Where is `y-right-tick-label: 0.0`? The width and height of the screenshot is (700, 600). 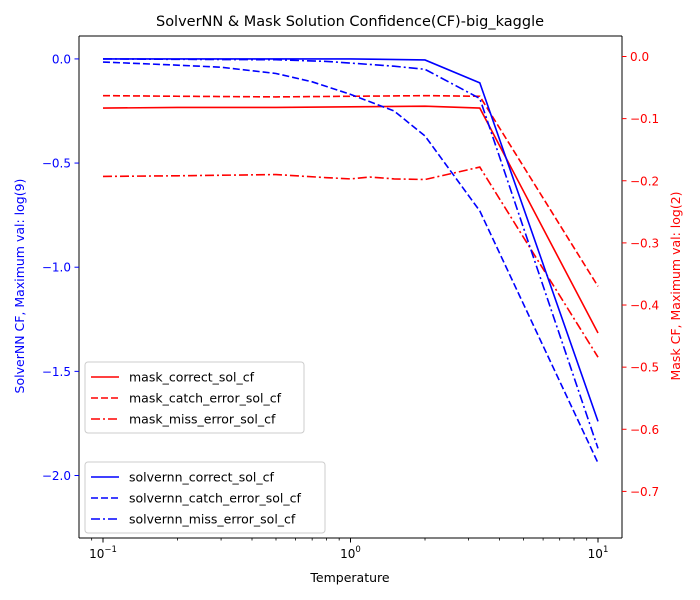 y-right-tick-label: 0.0 is located at coordinates (639, 57).